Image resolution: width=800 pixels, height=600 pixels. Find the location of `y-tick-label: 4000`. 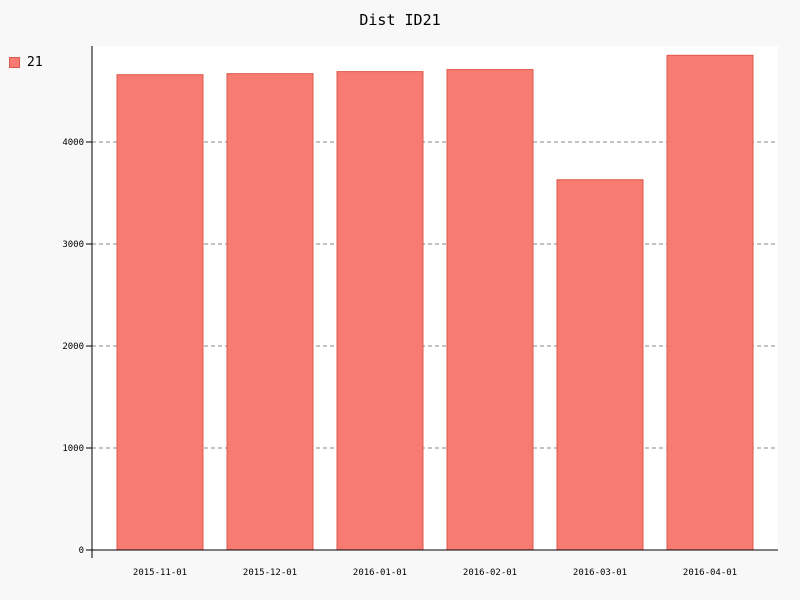

y-tick-label: 4000 is located at coordinates (73, 143).